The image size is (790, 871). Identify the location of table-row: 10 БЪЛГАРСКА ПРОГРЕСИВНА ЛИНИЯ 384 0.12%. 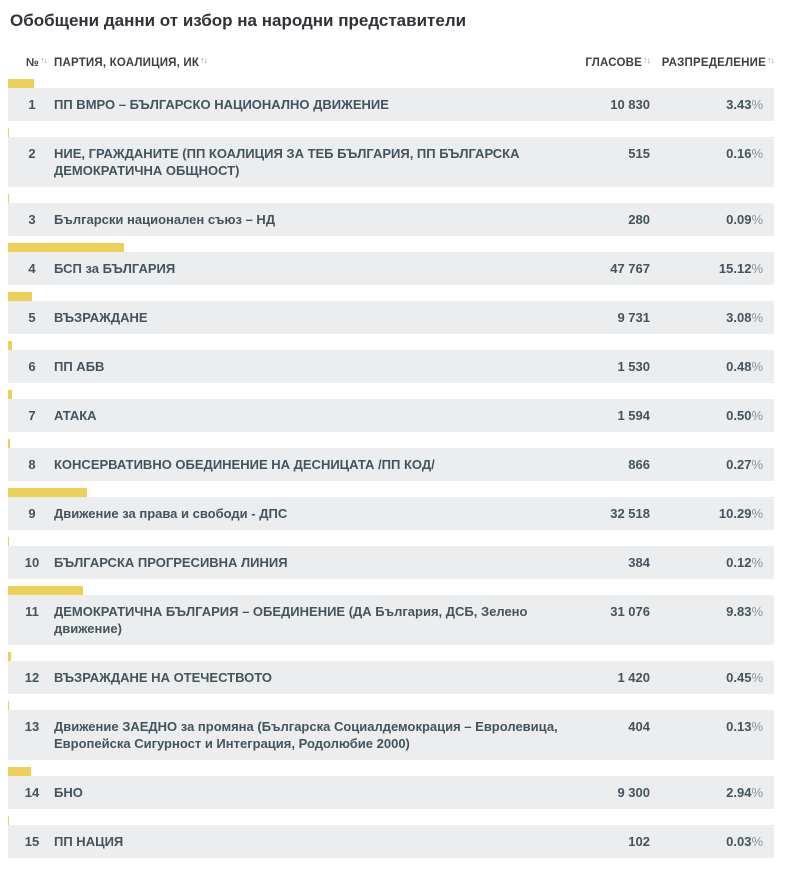
(391, 558).